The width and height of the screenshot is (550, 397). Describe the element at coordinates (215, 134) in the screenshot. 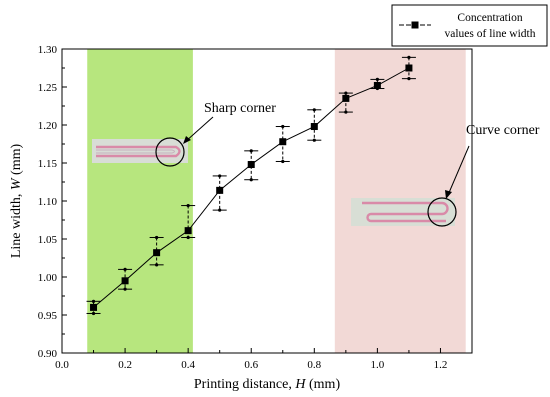

I see `sharp-corner-annotation: Sharp corner` at that location.